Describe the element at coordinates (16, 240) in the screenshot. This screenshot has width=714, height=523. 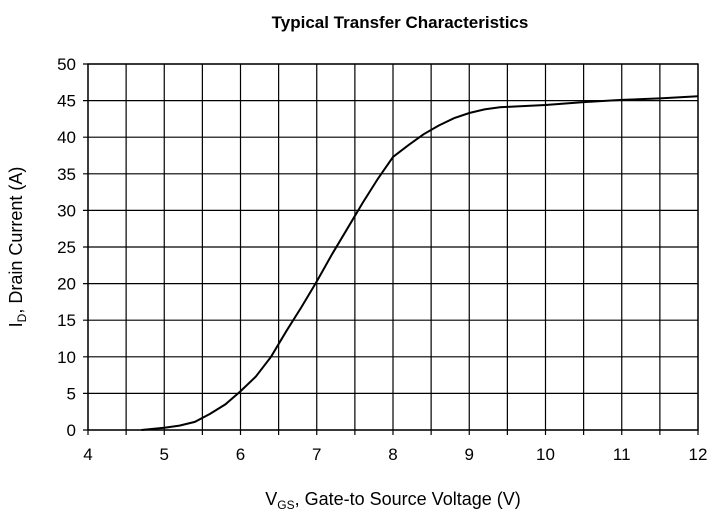
I see `y-axis-label-rest: , Drain Current (A)` at that location.